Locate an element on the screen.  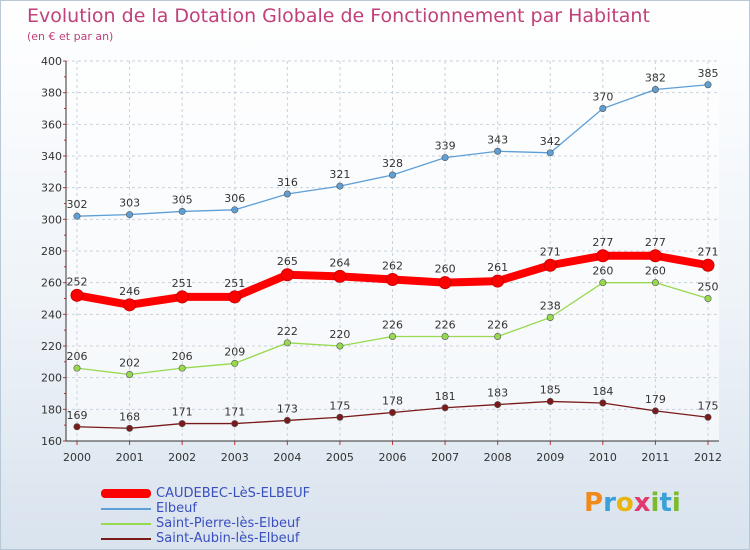
data-label: 264 is located at coordinates (339, 262).